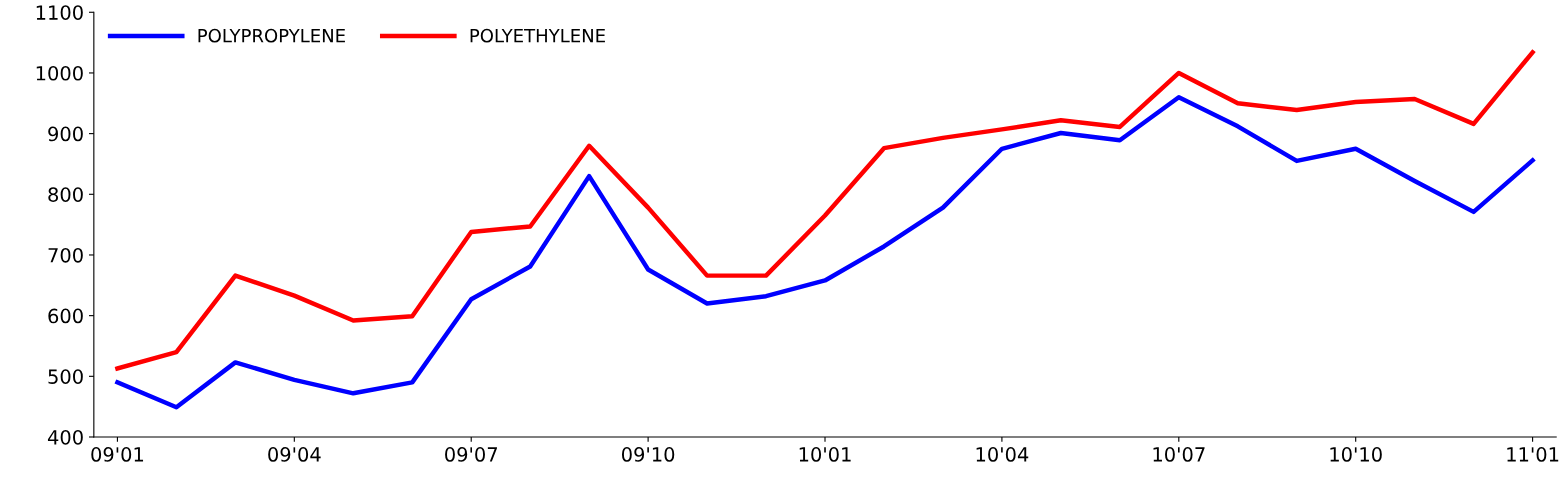 This screenshot has width=1564, height=491. I want to click on y-tick-label: 900, so click(65, 134).